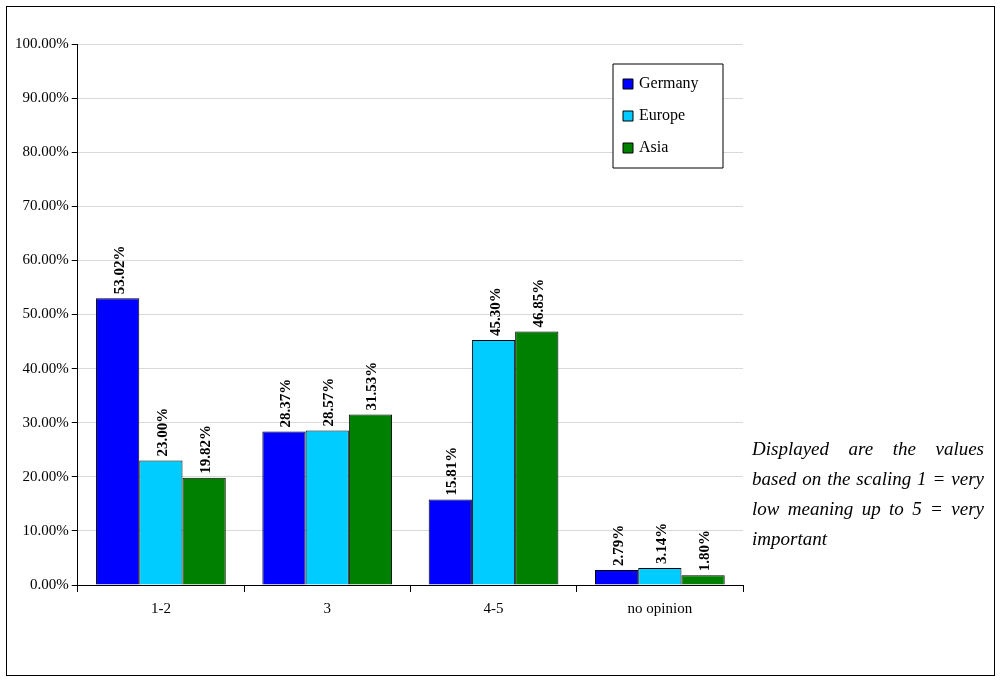 This screenshot has width=1003, height=684. Describe the element at coordinates (45, 259) in the screenshot. I see `y-tick-label: 60.00%` at that location.